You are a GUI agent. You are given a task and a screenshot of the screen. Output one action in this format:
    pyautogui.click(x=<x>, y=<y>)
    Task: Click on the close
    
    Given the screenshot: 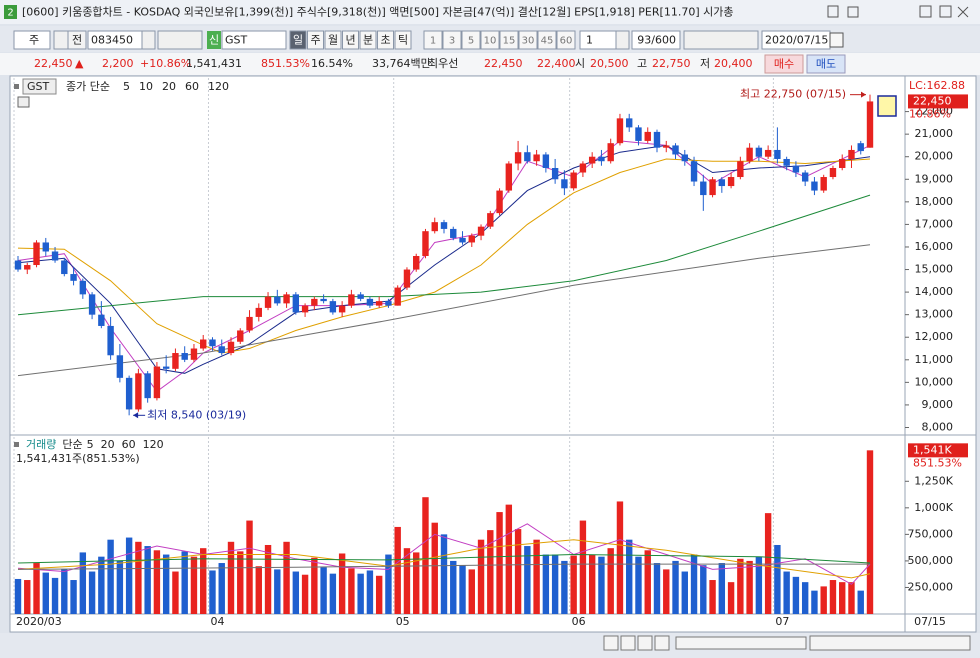 What is the action you would take?
    pyautogui.click(x=963, y=12)
    